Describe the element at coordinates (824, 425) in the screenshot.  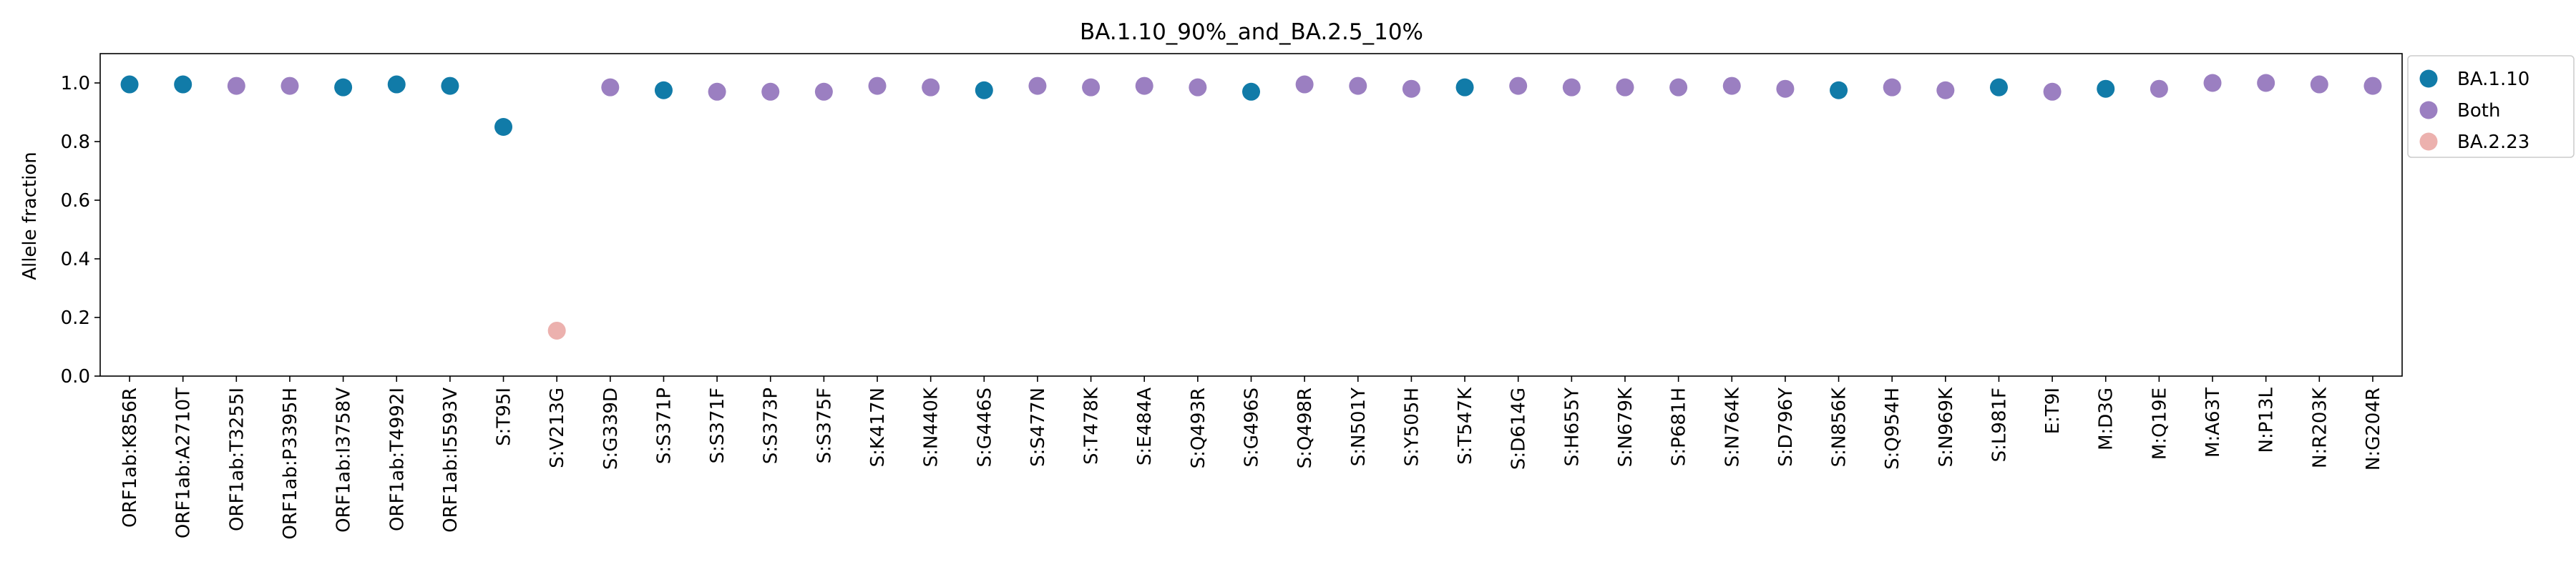
I see `x-tick-label: S:S375F` at that location.